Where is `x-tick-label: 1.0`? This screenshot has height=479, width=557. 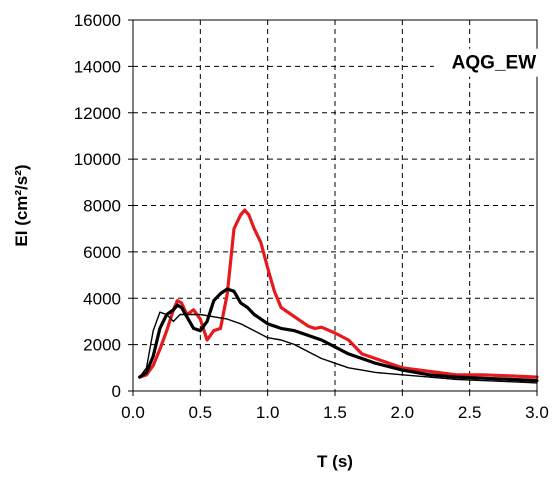 x-tick-label: 1.0 is located at coordinates (268, 412).